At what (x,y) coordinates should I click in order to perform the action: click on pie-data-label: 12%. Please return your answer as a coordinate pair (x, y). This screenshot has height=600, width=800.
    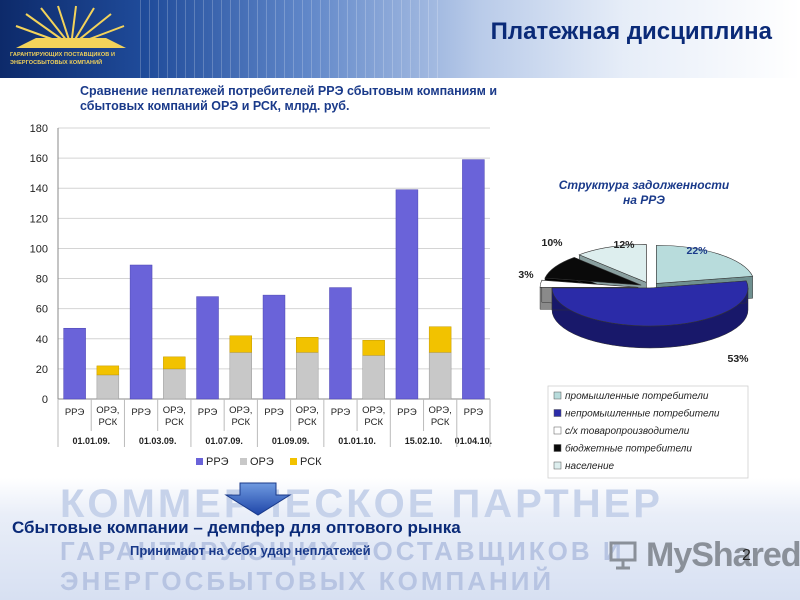
    Looking at the image, I should click on (624, 245).